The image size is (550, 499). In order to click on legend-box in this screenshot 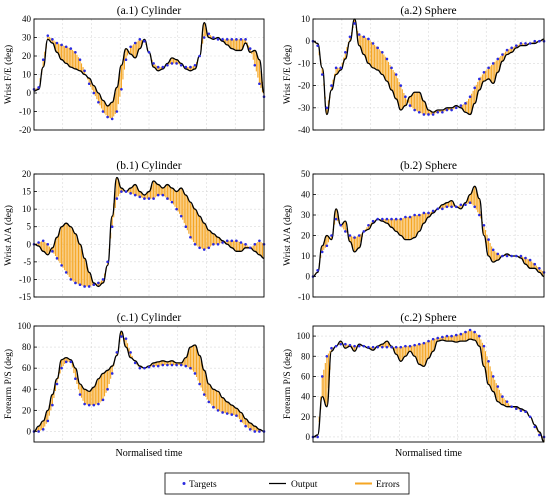, I will do `click(287, 483)`.